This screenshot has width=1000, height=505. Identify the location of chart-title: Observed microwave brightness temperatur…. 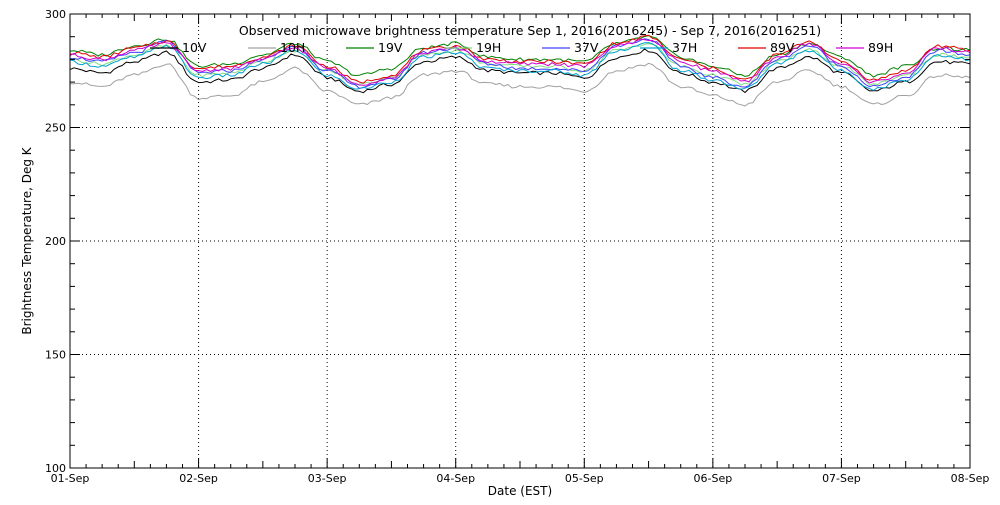
(530, 30).